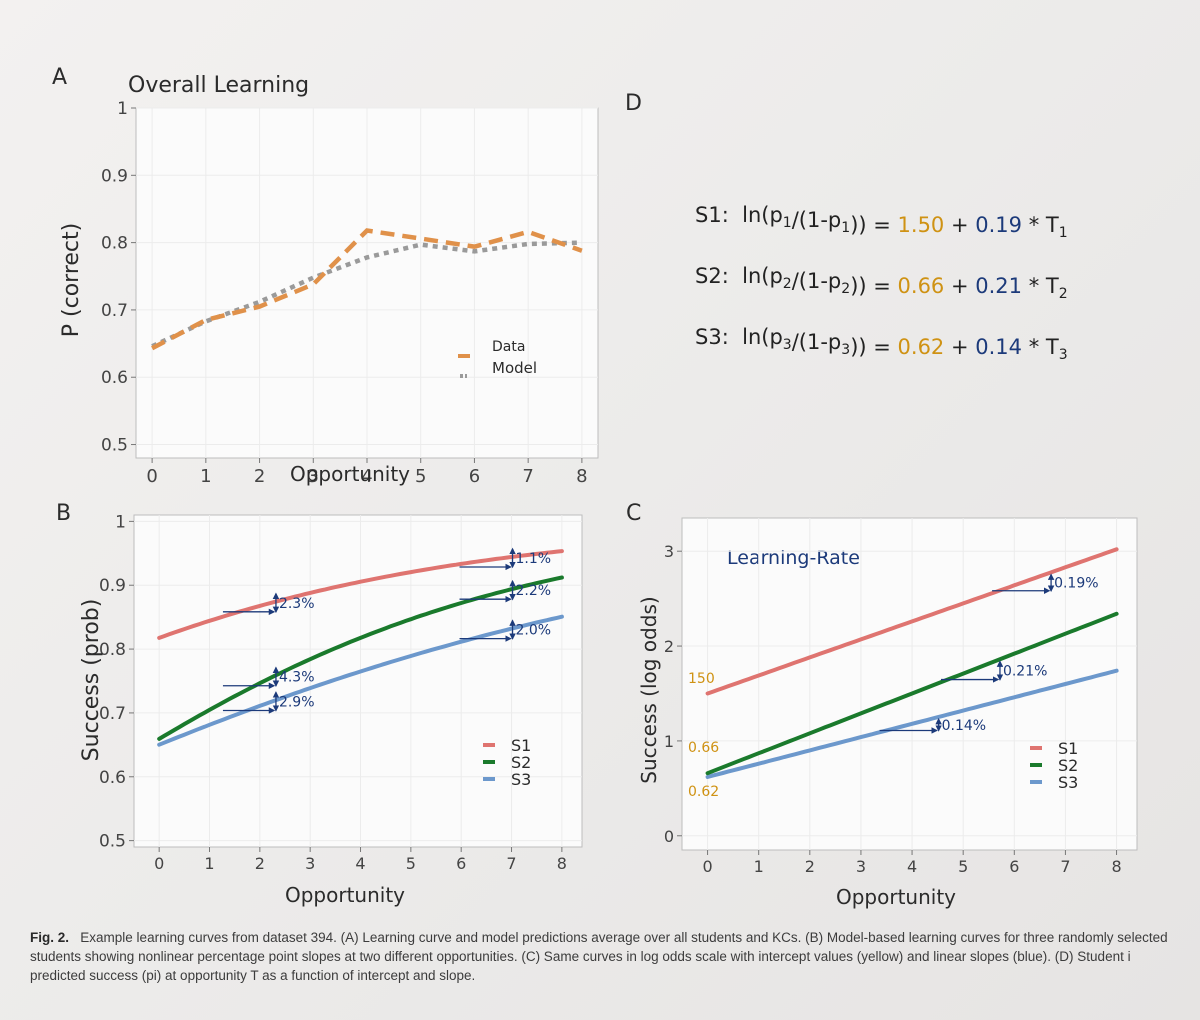 The height and width of the screenshot is (1020, 1200). What do you see at coordinates (508, 347) in the screenshot?
I see `legend-data-label: Data` at bounding box center [508, 347].